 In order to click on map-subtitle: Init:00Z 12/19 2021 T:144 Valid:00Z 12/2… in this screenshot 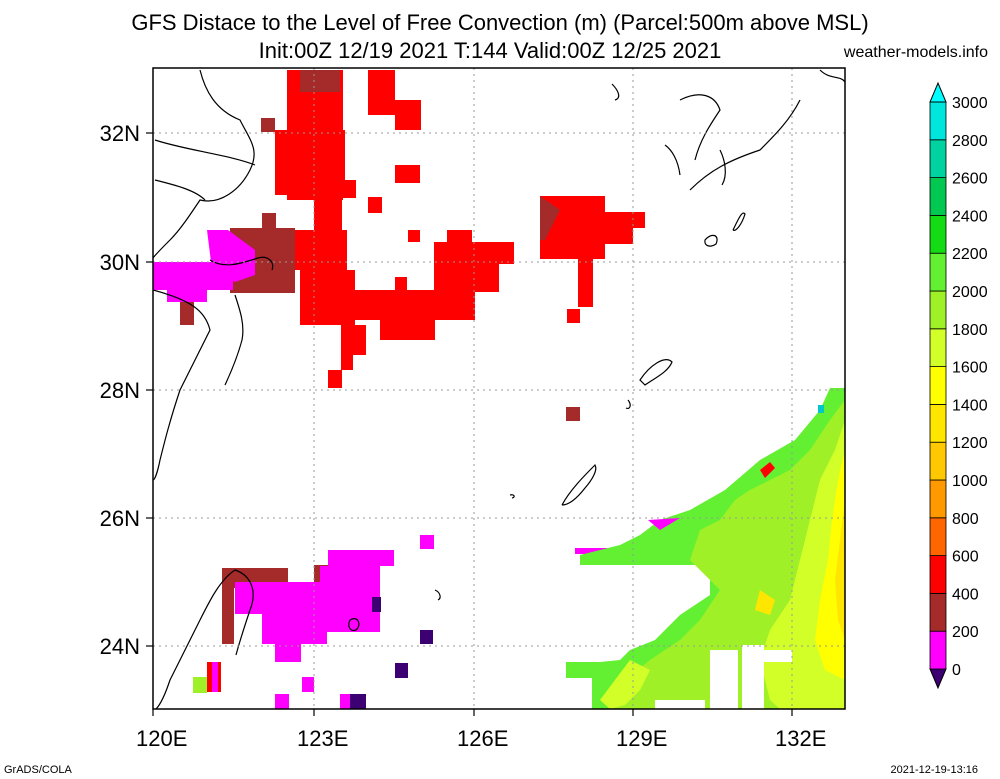, I will do `click(490, 50)`.